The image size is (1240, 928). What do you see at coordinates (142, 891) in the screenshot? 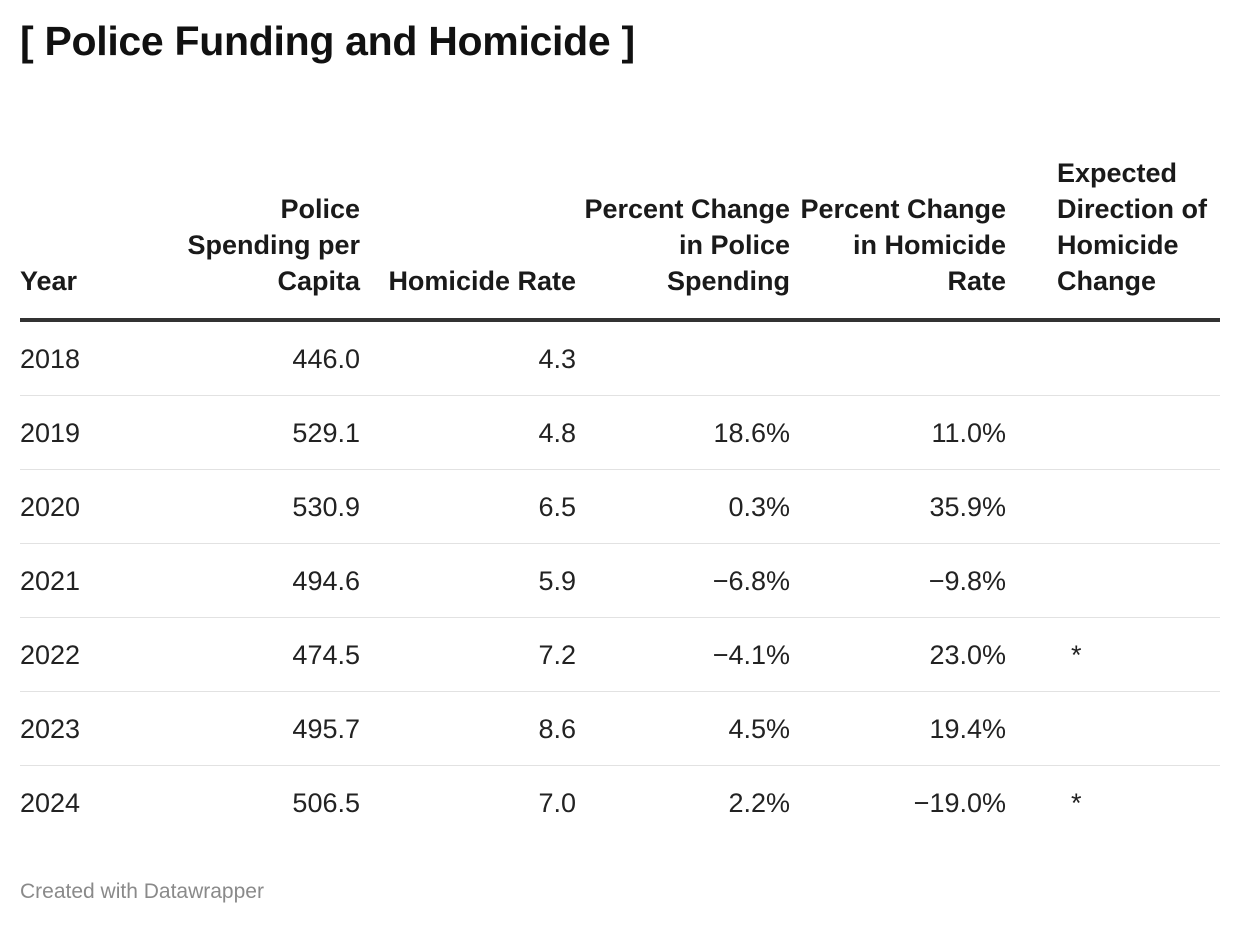
I see `datawrapper-credit: Created with Datawrapper` at bounding box center [142, 891].